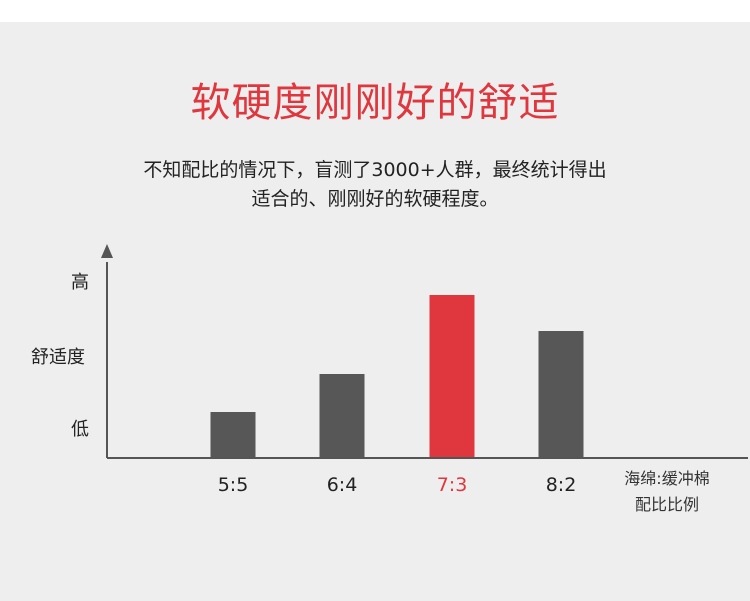  Describe the element at coordinates (233, 485) in the screenshot. I see `x-tick-label-5-5: 5:5` at that location.